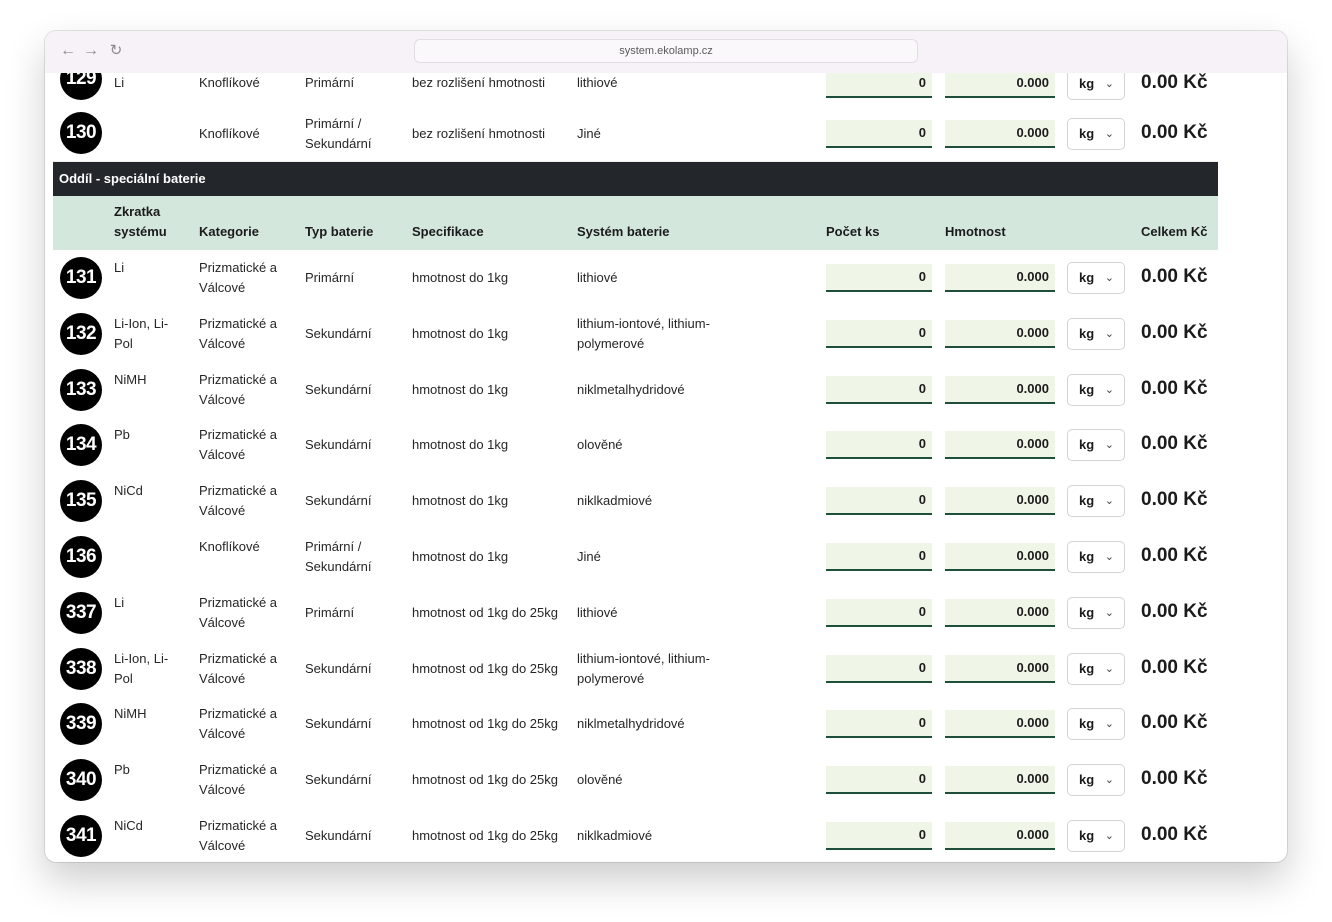 The width and height of the screenshot is (1332, 922). What do you see at coordinates (333, 123) in the screenshot?
I see `battery-type-line: Primární /` at bounding box center [333, 123].